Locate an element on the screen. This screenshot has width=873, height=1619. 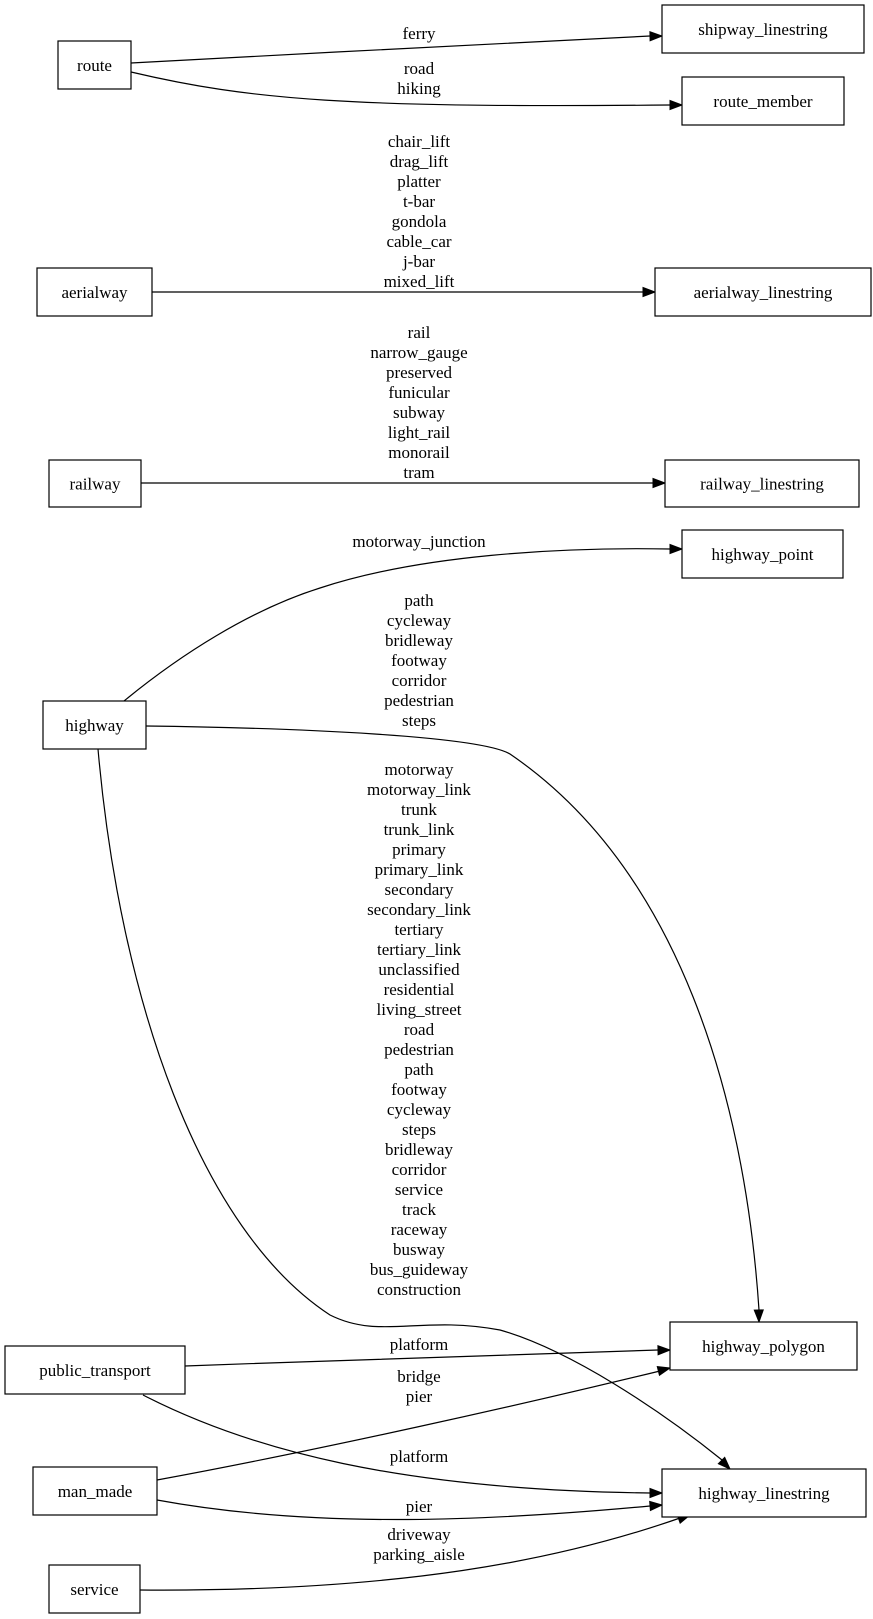
node-label: route is located at coordinates (94, 65).